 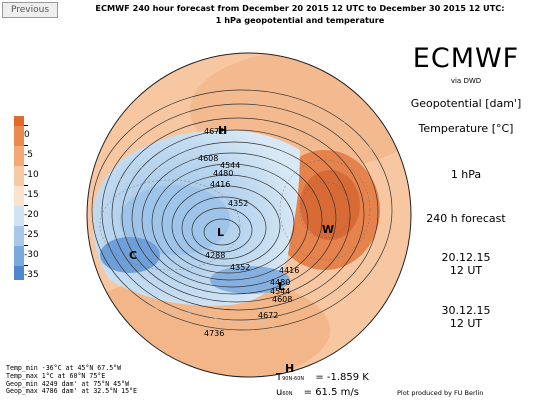 What do you see at coordinates (466, 218) in the screenshot?
I see `forecast-hours: 240 h forecast` at bounding box center [466, 218].